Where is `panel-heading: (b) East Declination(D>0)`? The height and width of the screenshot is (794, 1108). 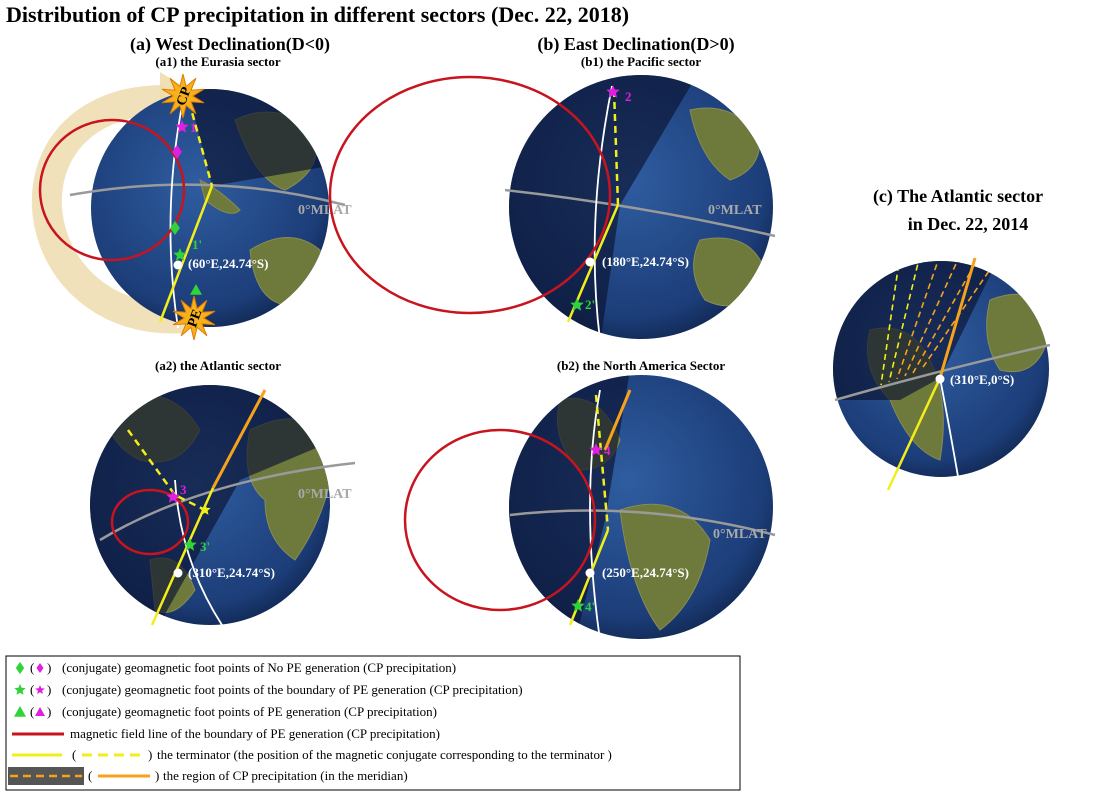
panel-heading: (b) East Declination(D>0) is located at coordinates (635, 44).